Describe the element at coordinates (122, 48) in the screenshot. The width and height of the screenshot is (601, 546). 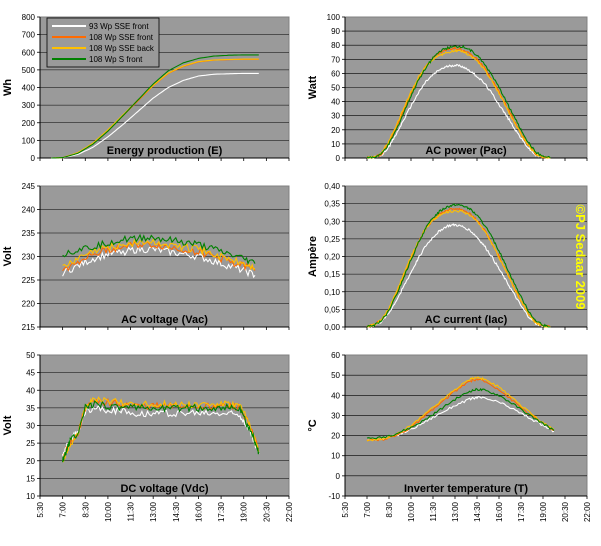
I see `legend-label: 108 Wp SSE back` at that location.